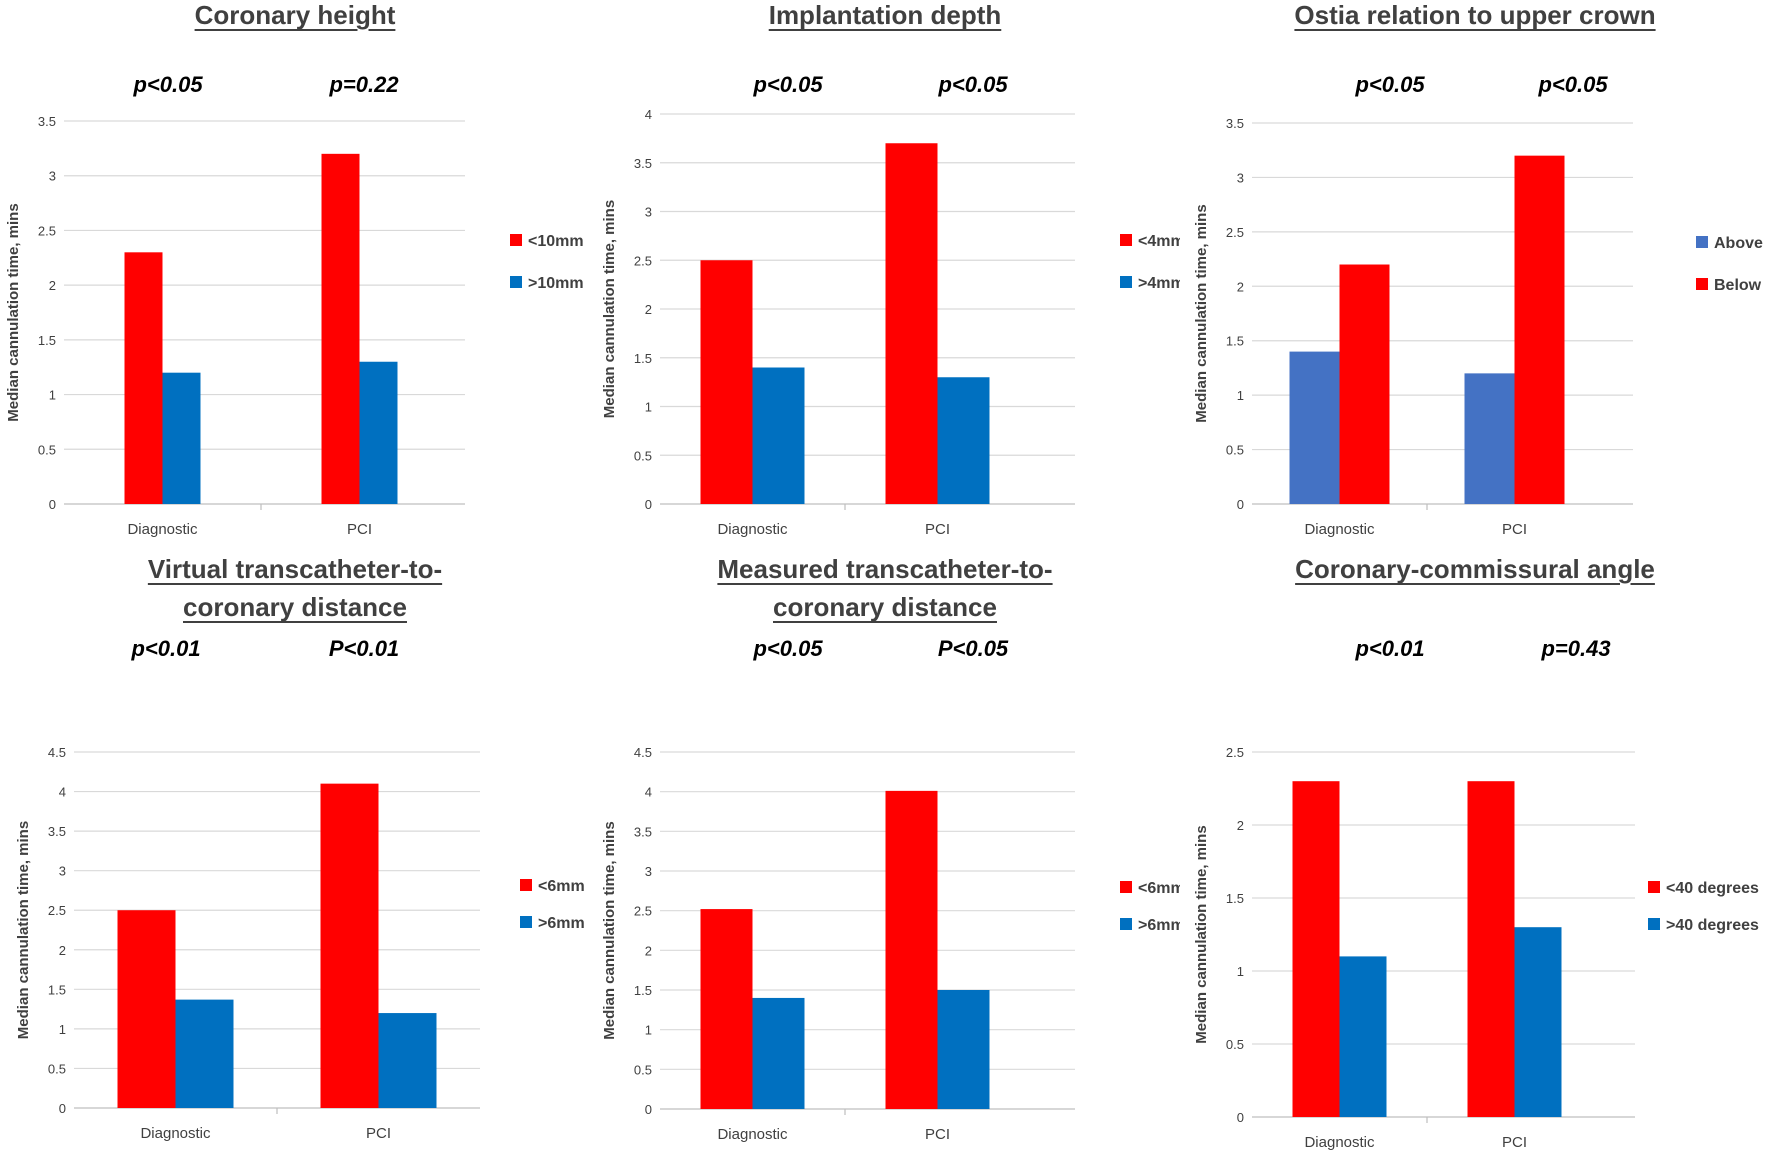  Describe the element at coordinates (1475, 569) in the screenshot. I see `chart-title: Coronary-commissural angle` at that location.